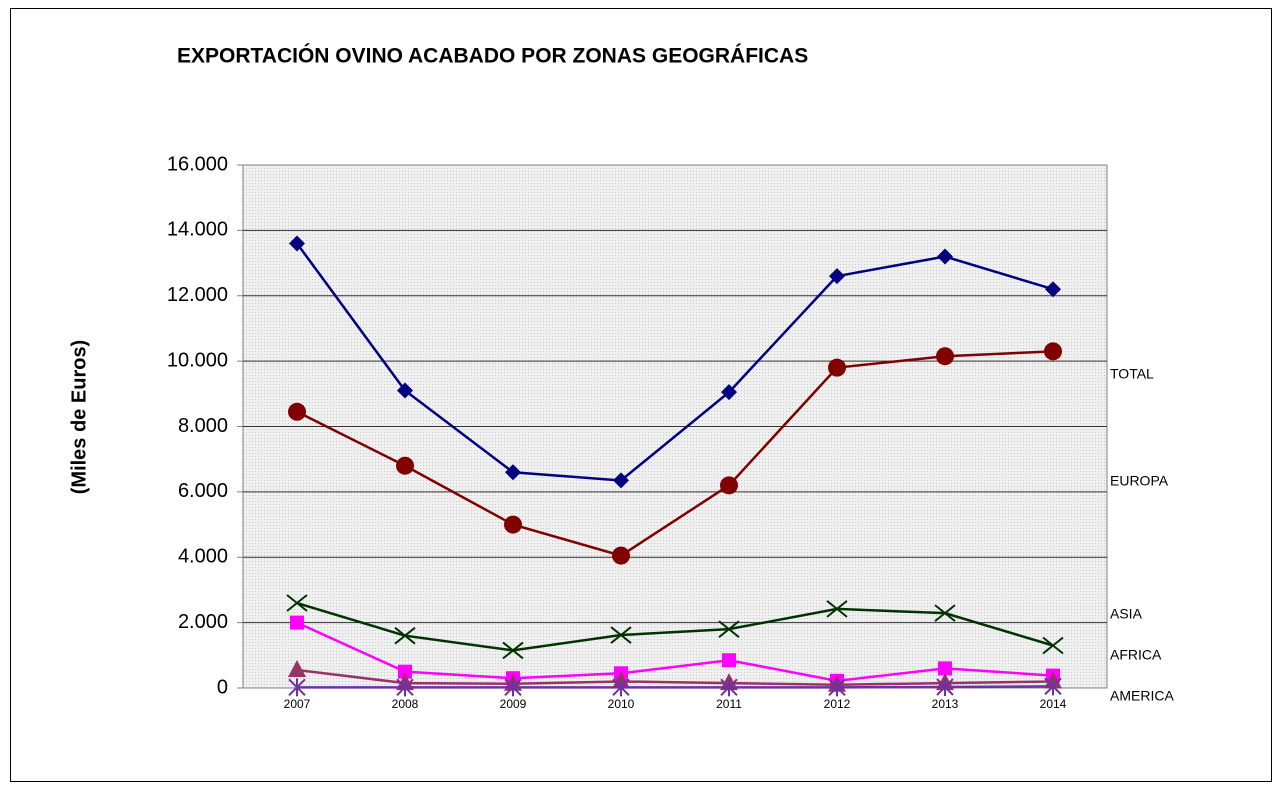 Image resolution: width=1282 pixels, height=792 pixels. What do you see at coordinates (203, 426) in the screenshot?
I see `y-tick-label: 8.000` at bounding box center [203, 426].